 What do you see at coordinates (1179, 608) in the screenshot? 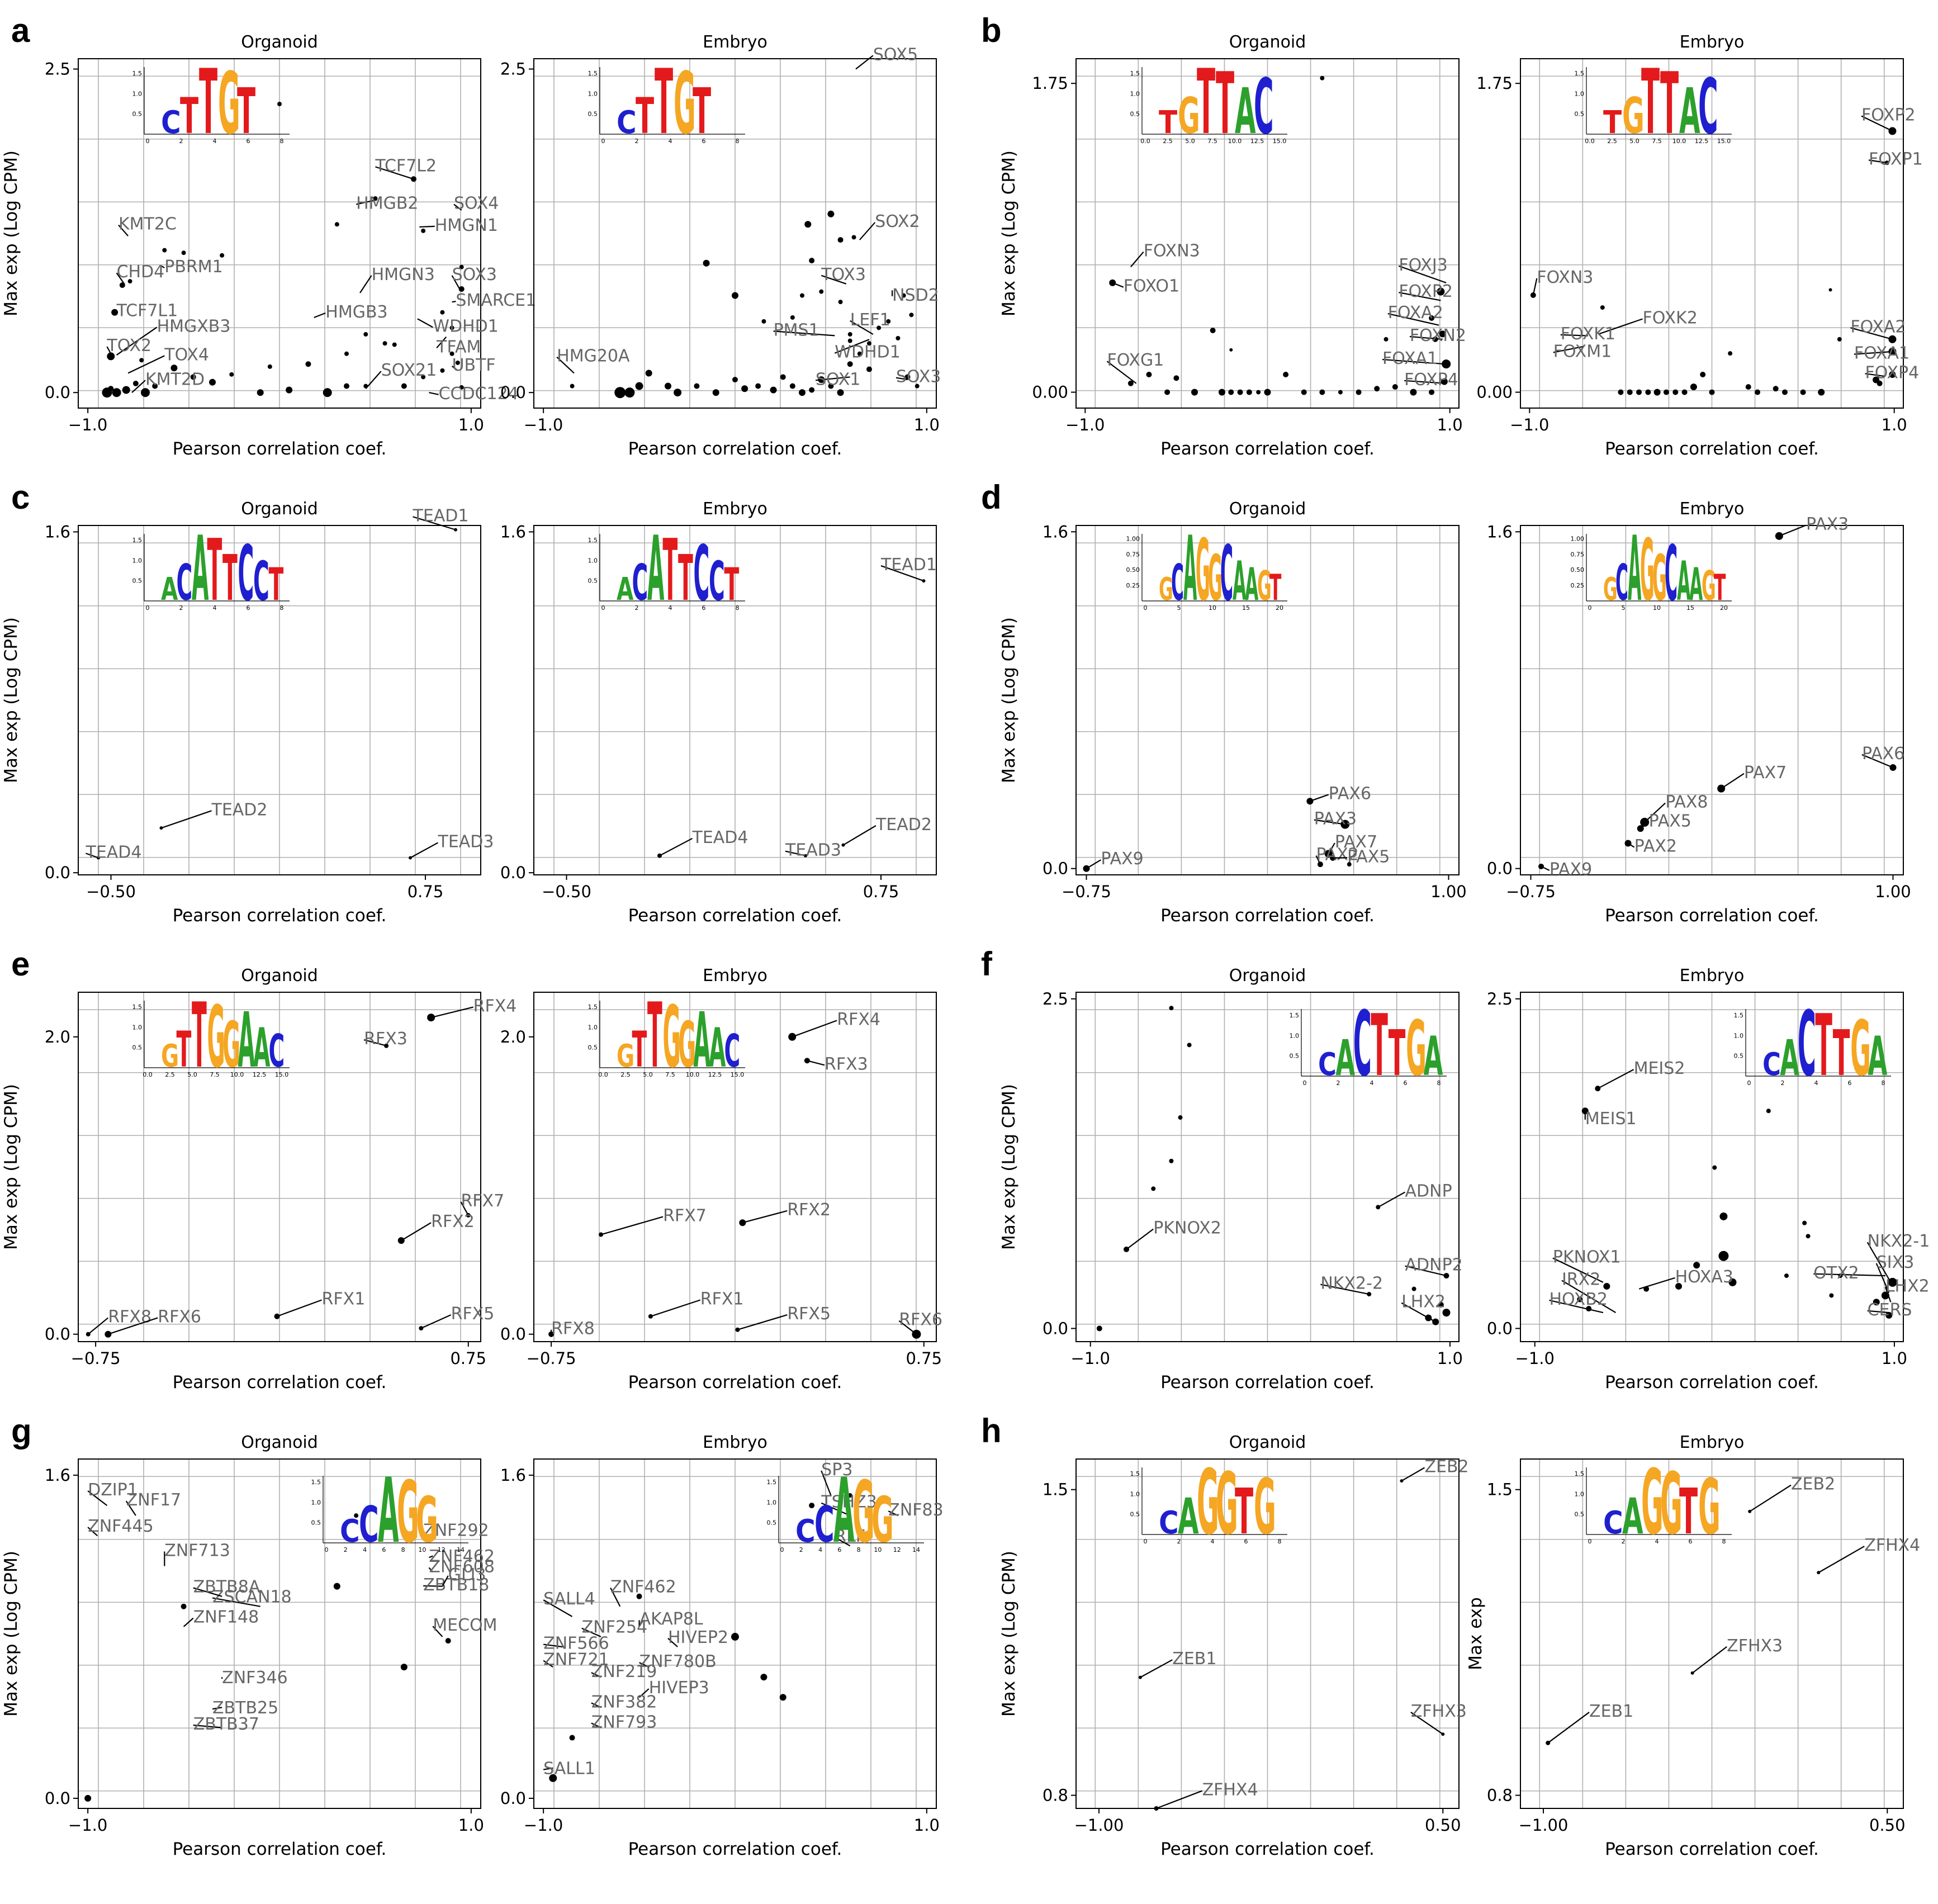
I see `logo-x-tick: 5` at bounding box center [1179, 608].